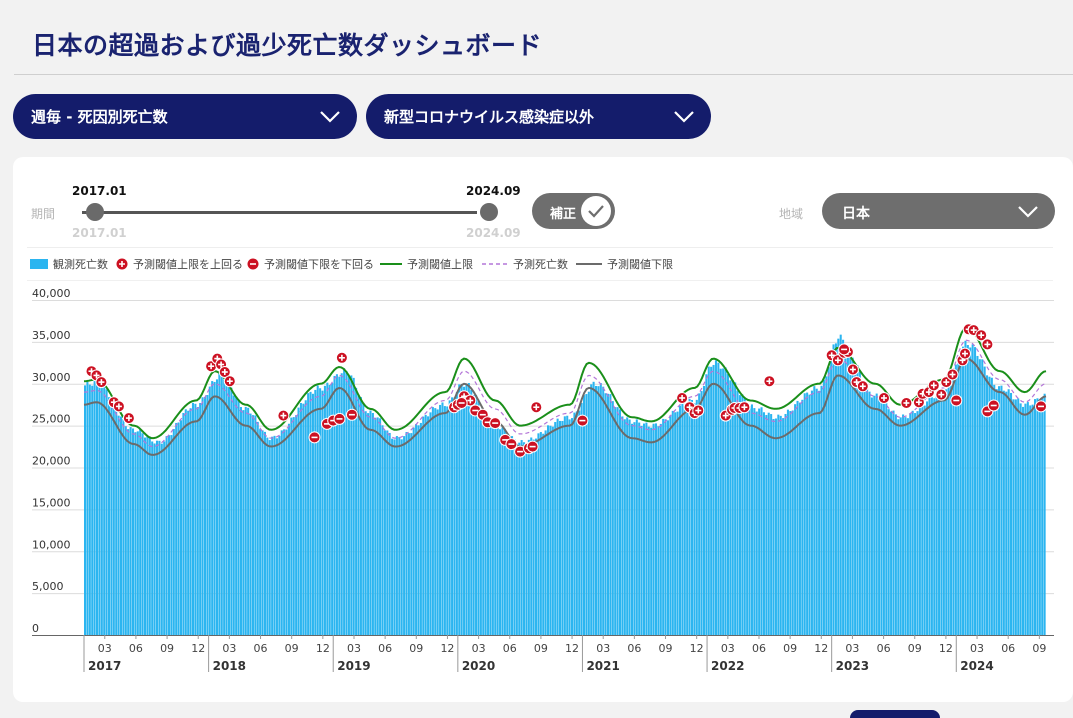  Describe the element at coordinates (538, 116) in the screenshot. I see `cause-select: 新型コロナウイルス感染症以外` at that location.